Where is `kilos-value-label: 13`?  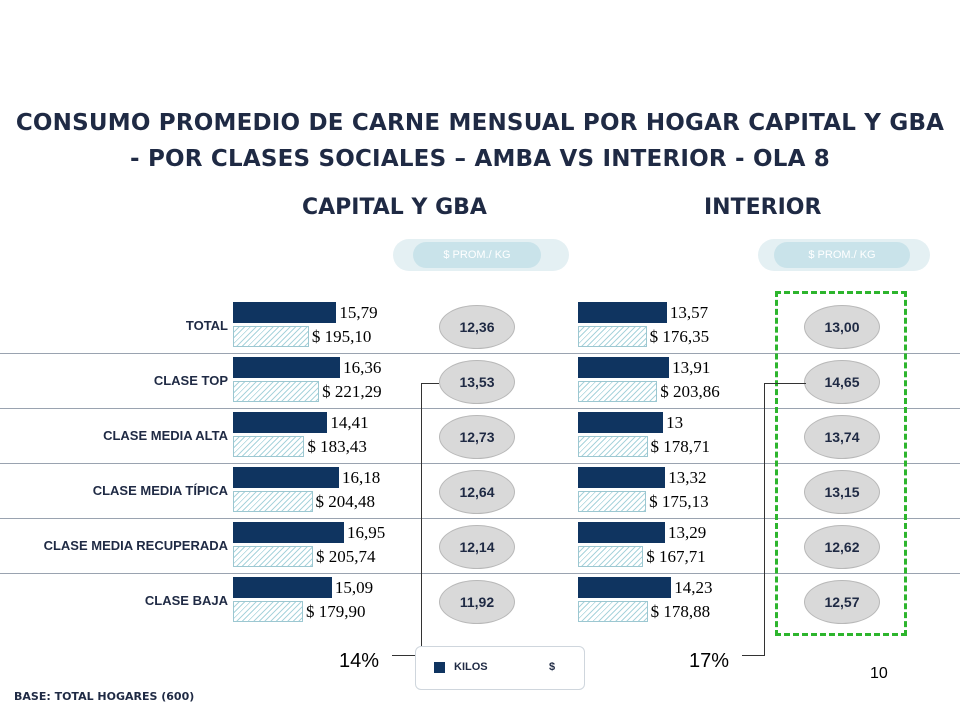 kilos-value-label: 13 is located at coordinates (675, 423).